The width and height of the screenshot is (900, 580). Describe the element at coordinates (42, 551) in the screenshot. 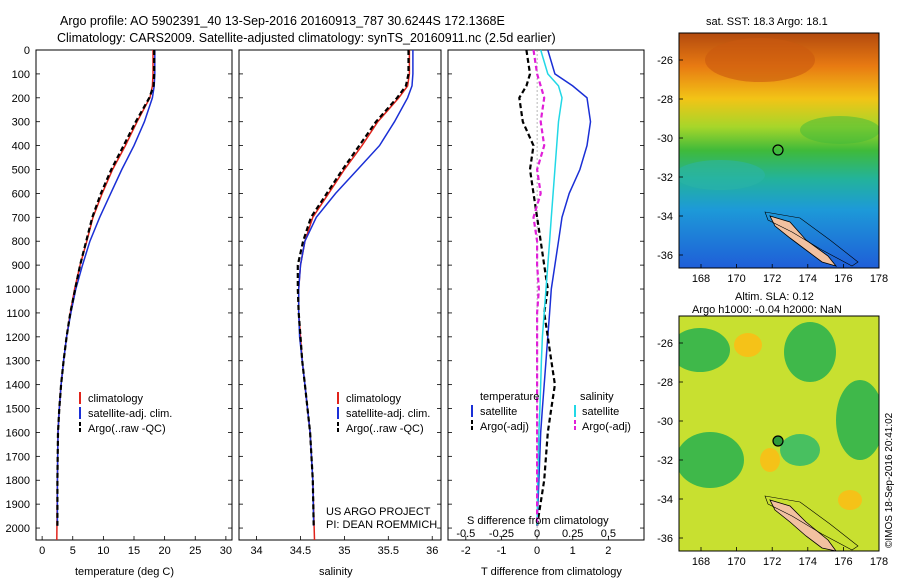

I see `x-tick-label: 0` at that location.